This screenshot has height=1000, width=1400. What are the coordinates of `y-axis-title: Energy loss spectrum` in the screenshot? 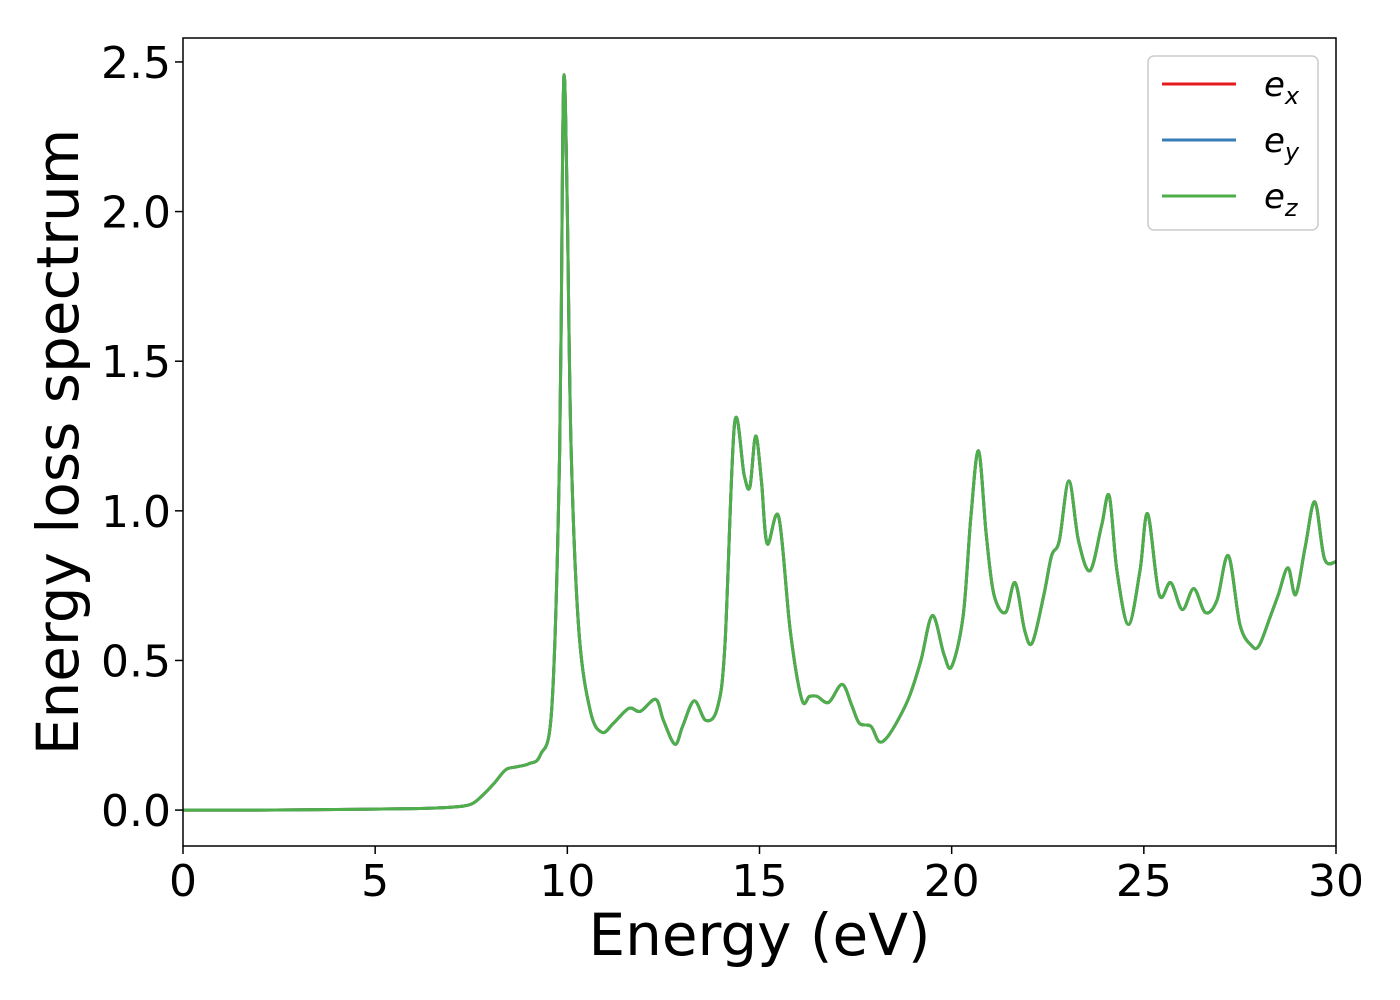 It's located at (58, 442).